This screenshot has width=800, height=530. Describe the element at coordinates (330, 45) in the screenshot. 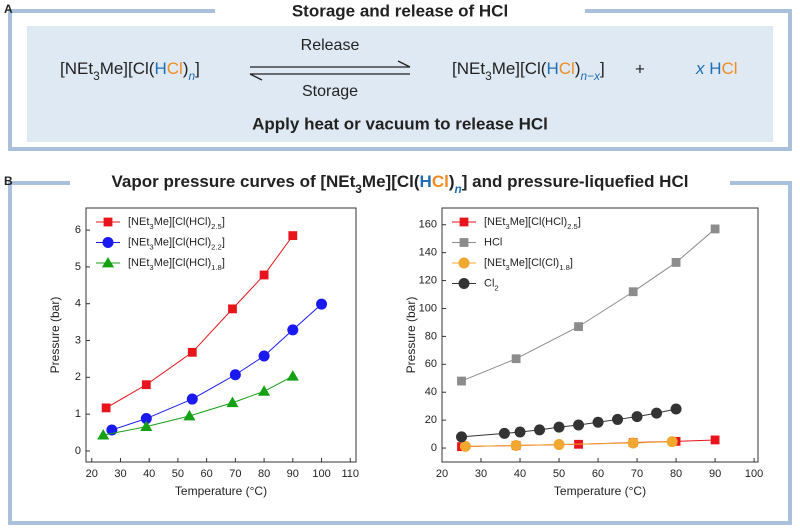

I see `arrow-label: Release` at that location.